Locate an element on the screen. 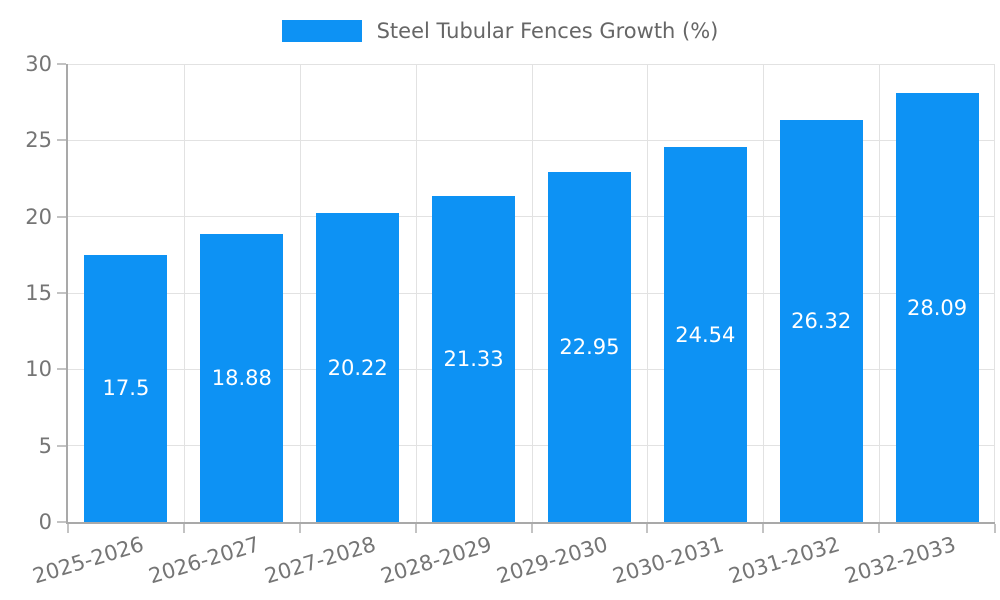 The image size is (1000, 600). bar-value-label: 17.5 is located at coordinates (126, 388).